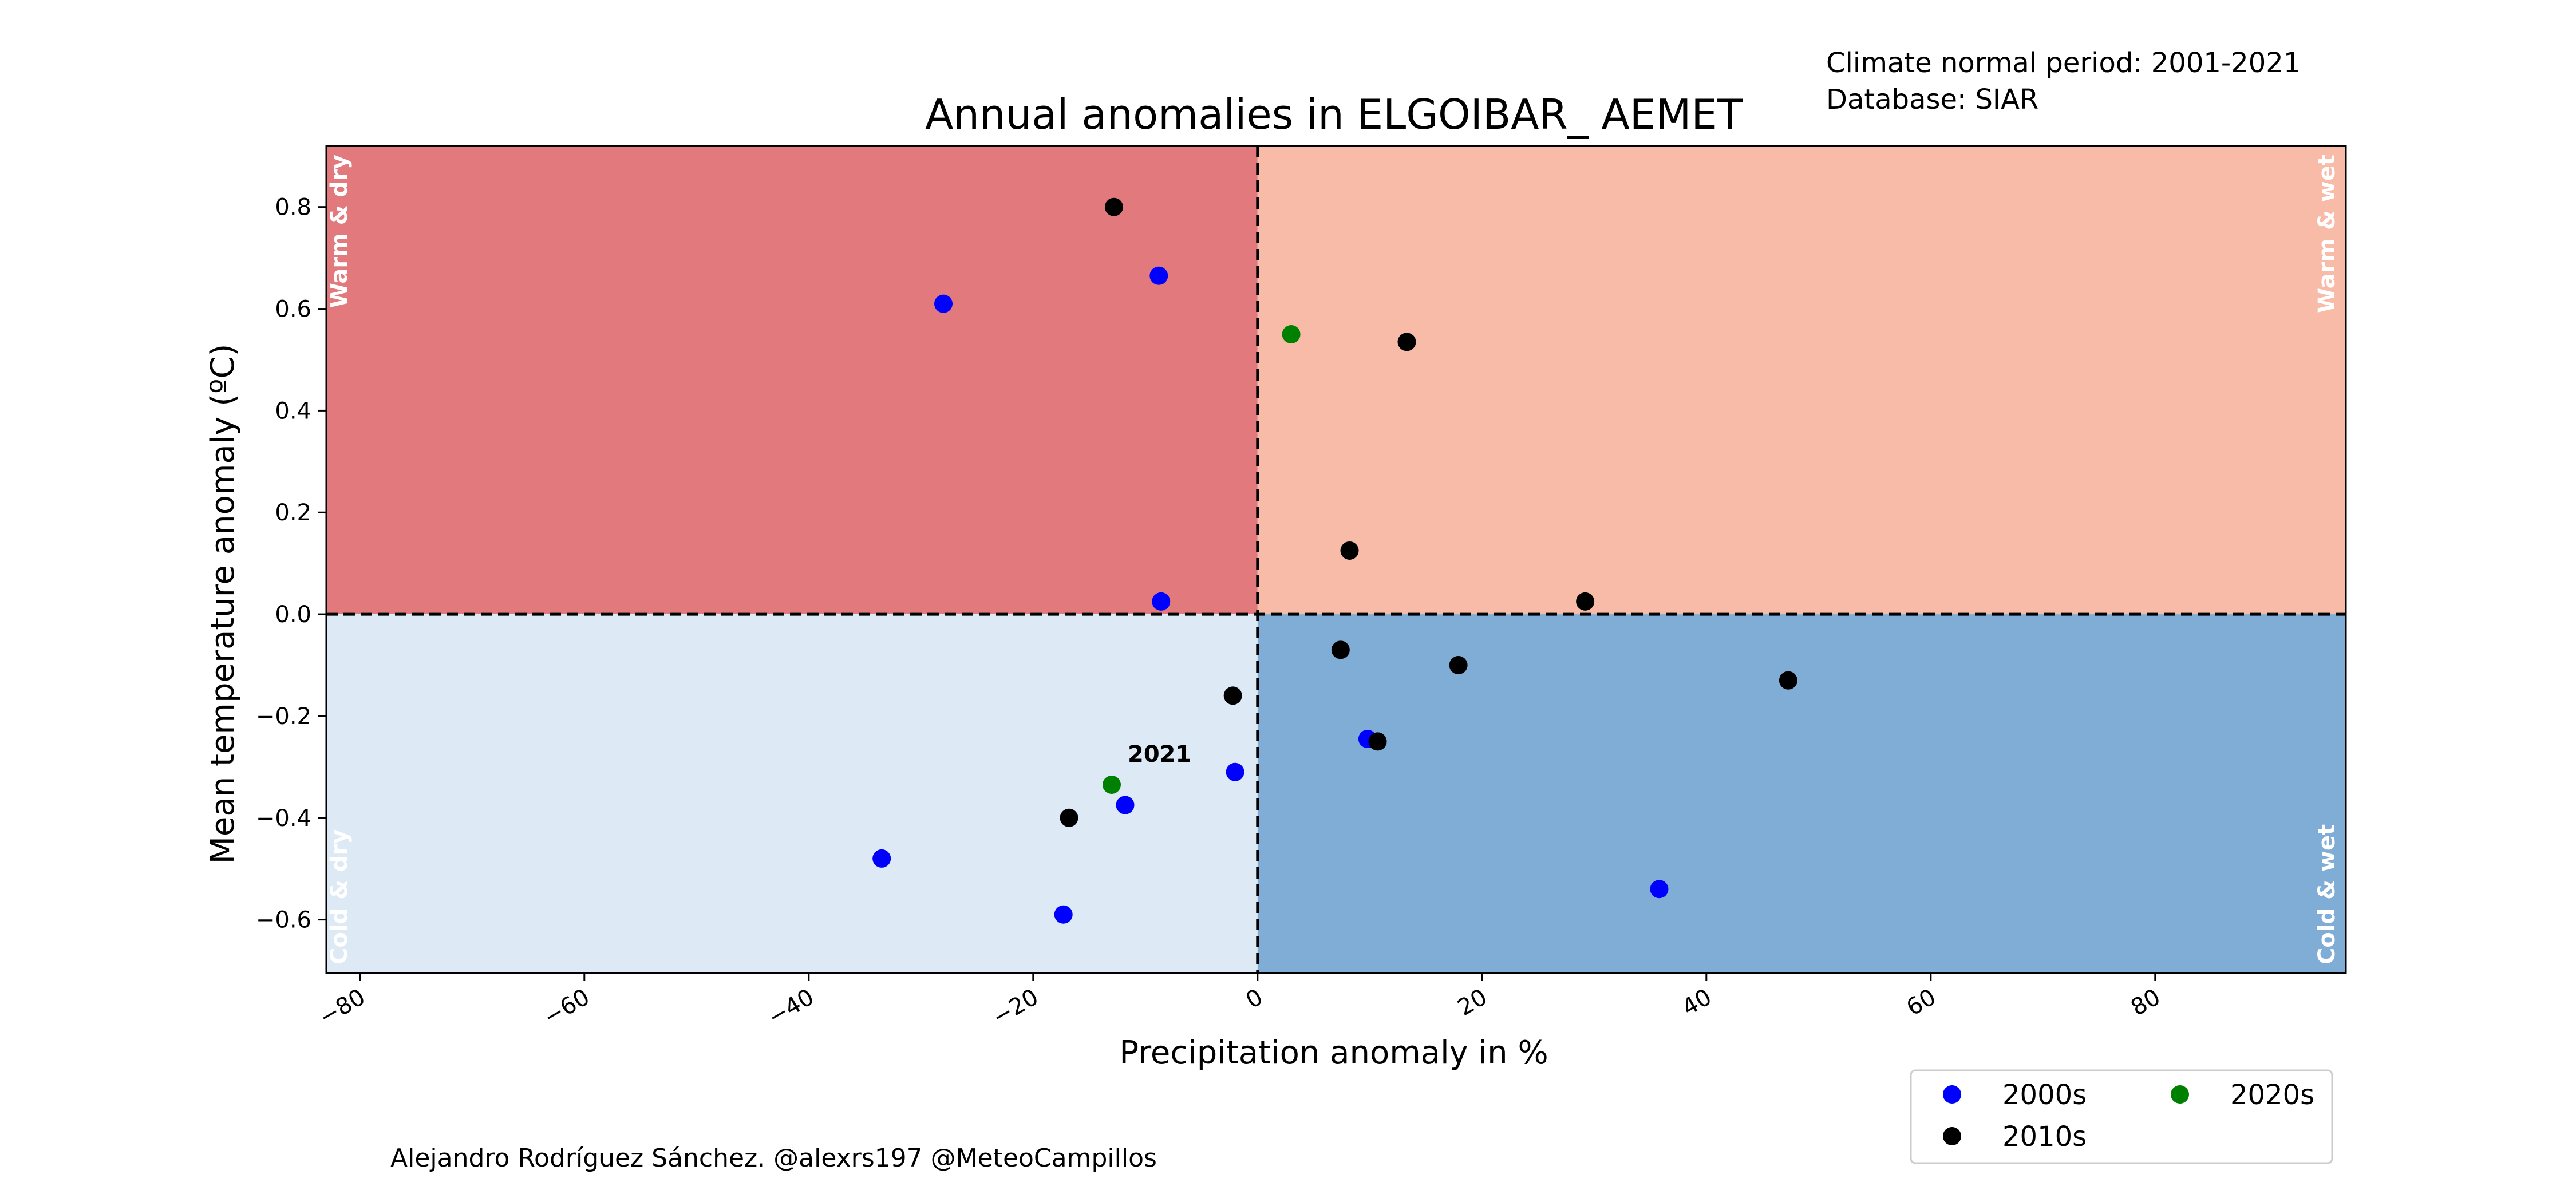 This screenshot has width=2576, height=1202. What do you see at coordinates (293, 411) in the screenshot?
I see `y-tick-label: 0.4` at bounding box center [293, 411].